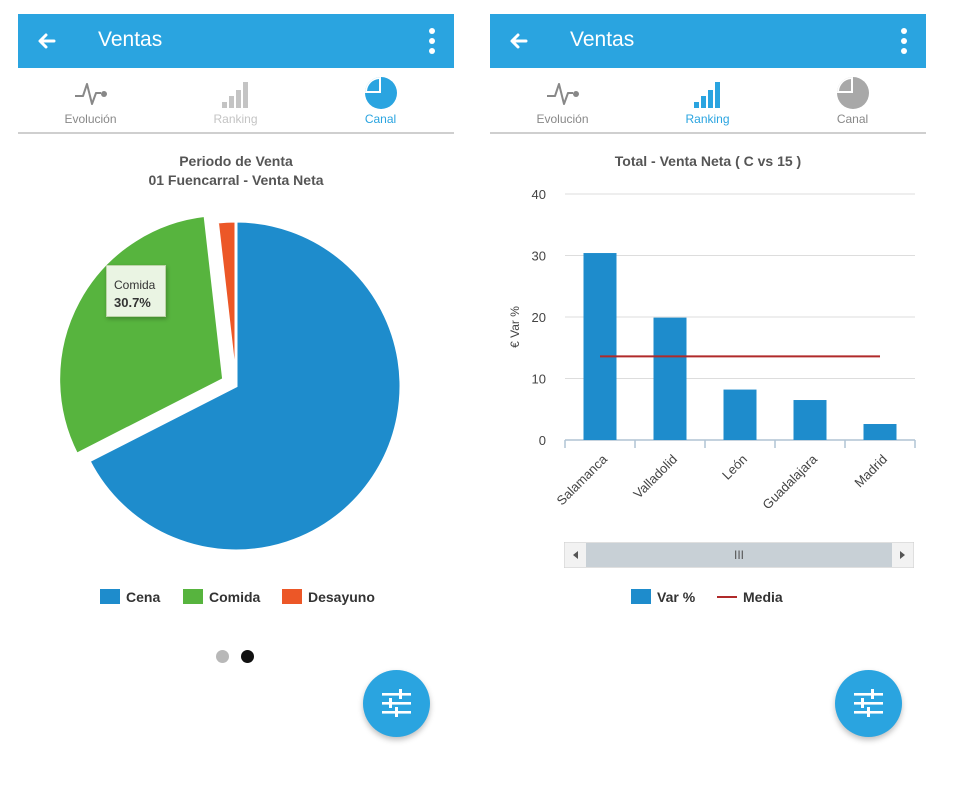 Image resolution: width=956 pixels, height=787 pixels. What do you see at coordinates (575, 555) in the screenshot?
I see `scroll-left-icon` at bounding box center [575, 555].